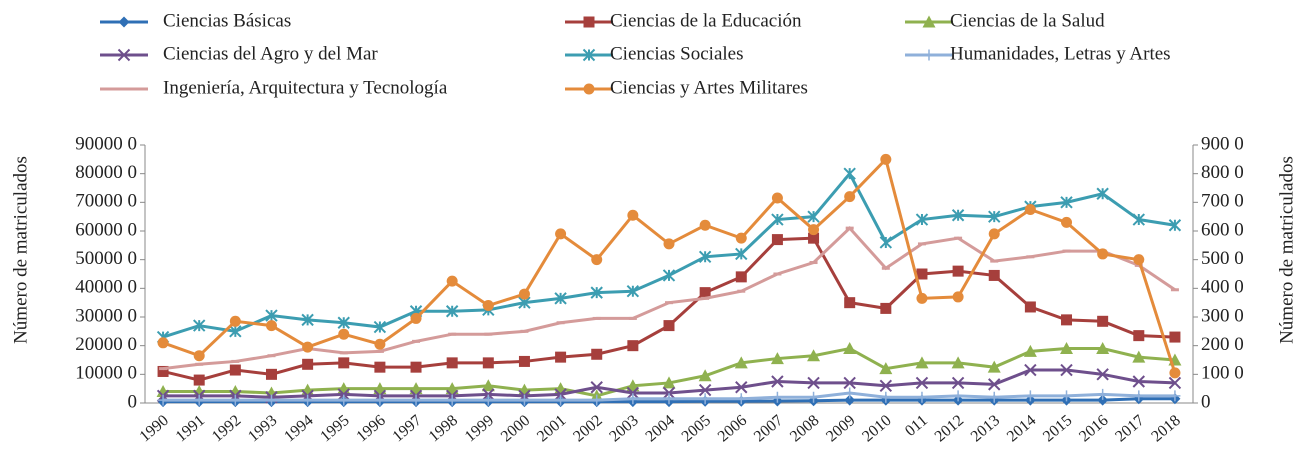 The image size is (1306, 457). Describe the element at coordinates (1165, 429) in the screenshot. I see `x-tick-label: 2018` at that location.